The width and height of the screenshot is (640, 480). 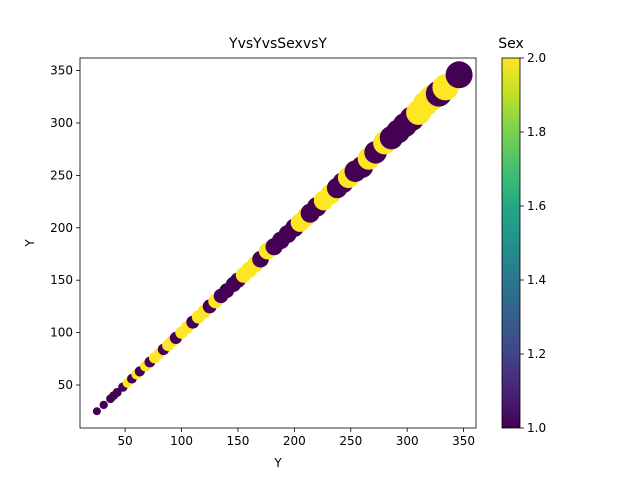 I want to click on y-tick-label: 300, so click(x=61, y=123).